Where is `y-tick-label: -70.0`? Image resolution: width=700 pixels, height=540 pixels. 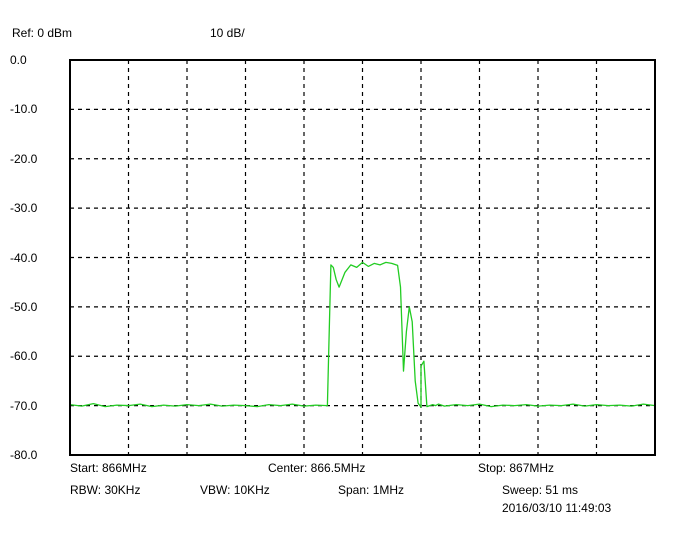 y-tick-label: -70.0 is located at coordinates (24, 405).